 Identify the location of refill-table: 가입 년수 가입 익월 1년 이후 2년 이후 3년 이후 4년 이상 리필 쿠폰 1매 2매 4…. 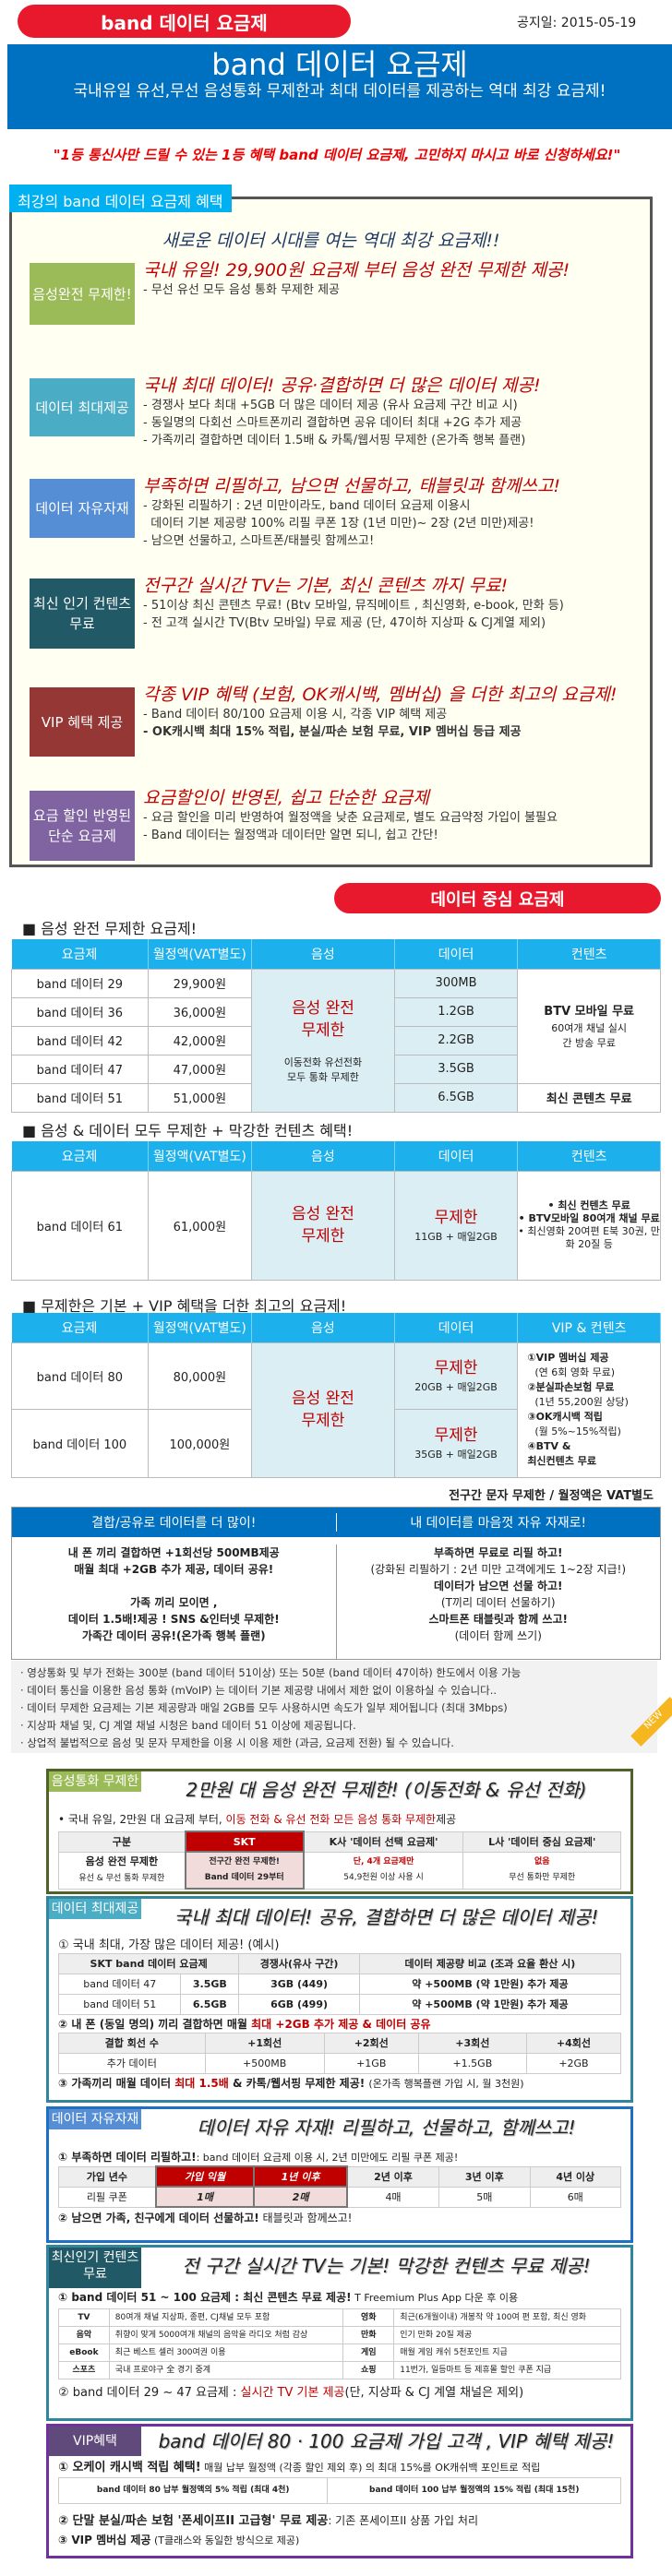
(339, 2186).